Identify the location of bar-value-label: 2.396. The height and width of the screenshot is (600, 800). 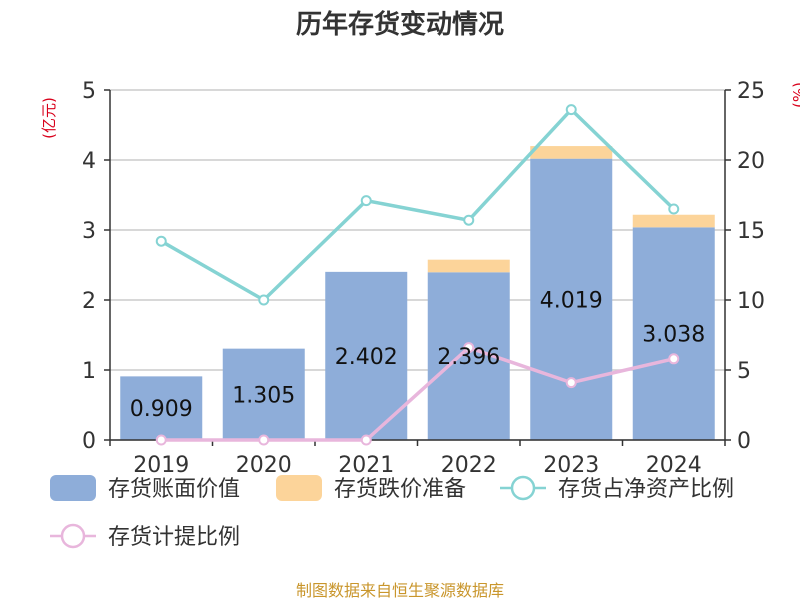
(468, 357).